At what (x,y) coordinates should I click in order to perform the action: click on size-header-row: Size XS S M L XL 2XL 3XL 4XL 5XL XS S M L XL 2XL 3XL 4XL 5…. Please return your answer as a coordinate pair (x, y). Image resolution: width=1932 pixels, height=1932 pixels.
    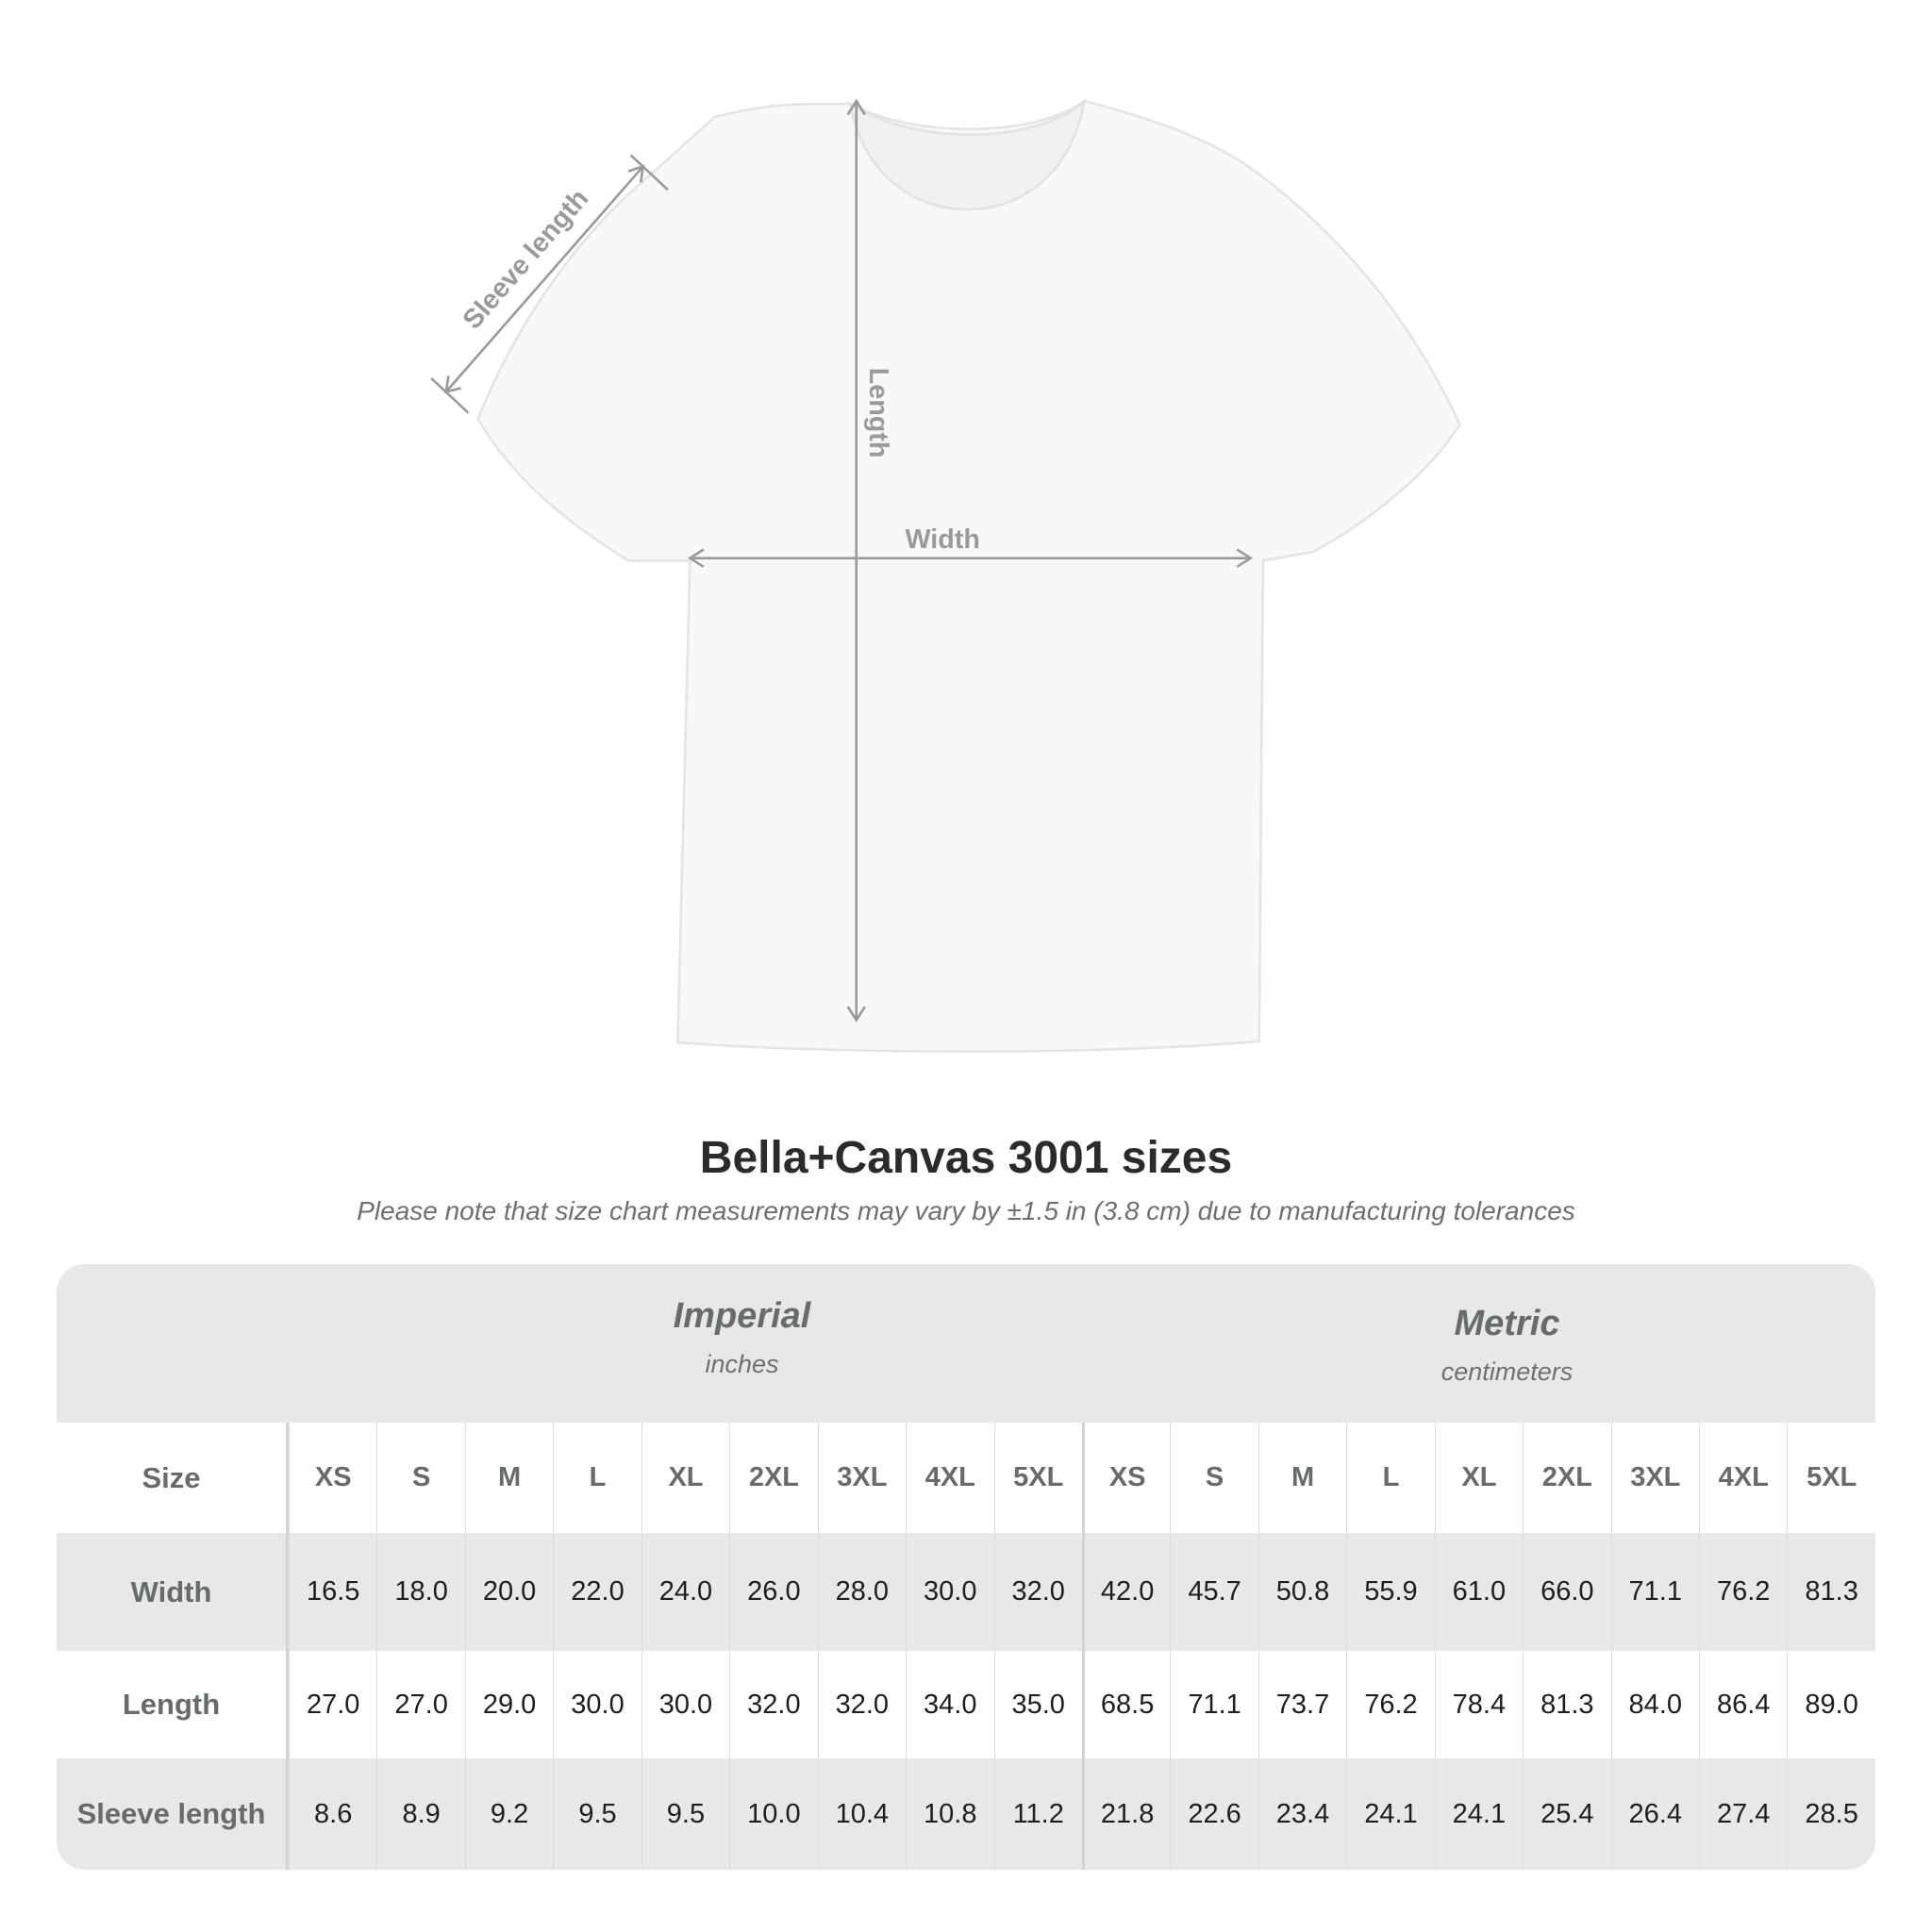
    Looking at the image, I should click on (966, 1478).